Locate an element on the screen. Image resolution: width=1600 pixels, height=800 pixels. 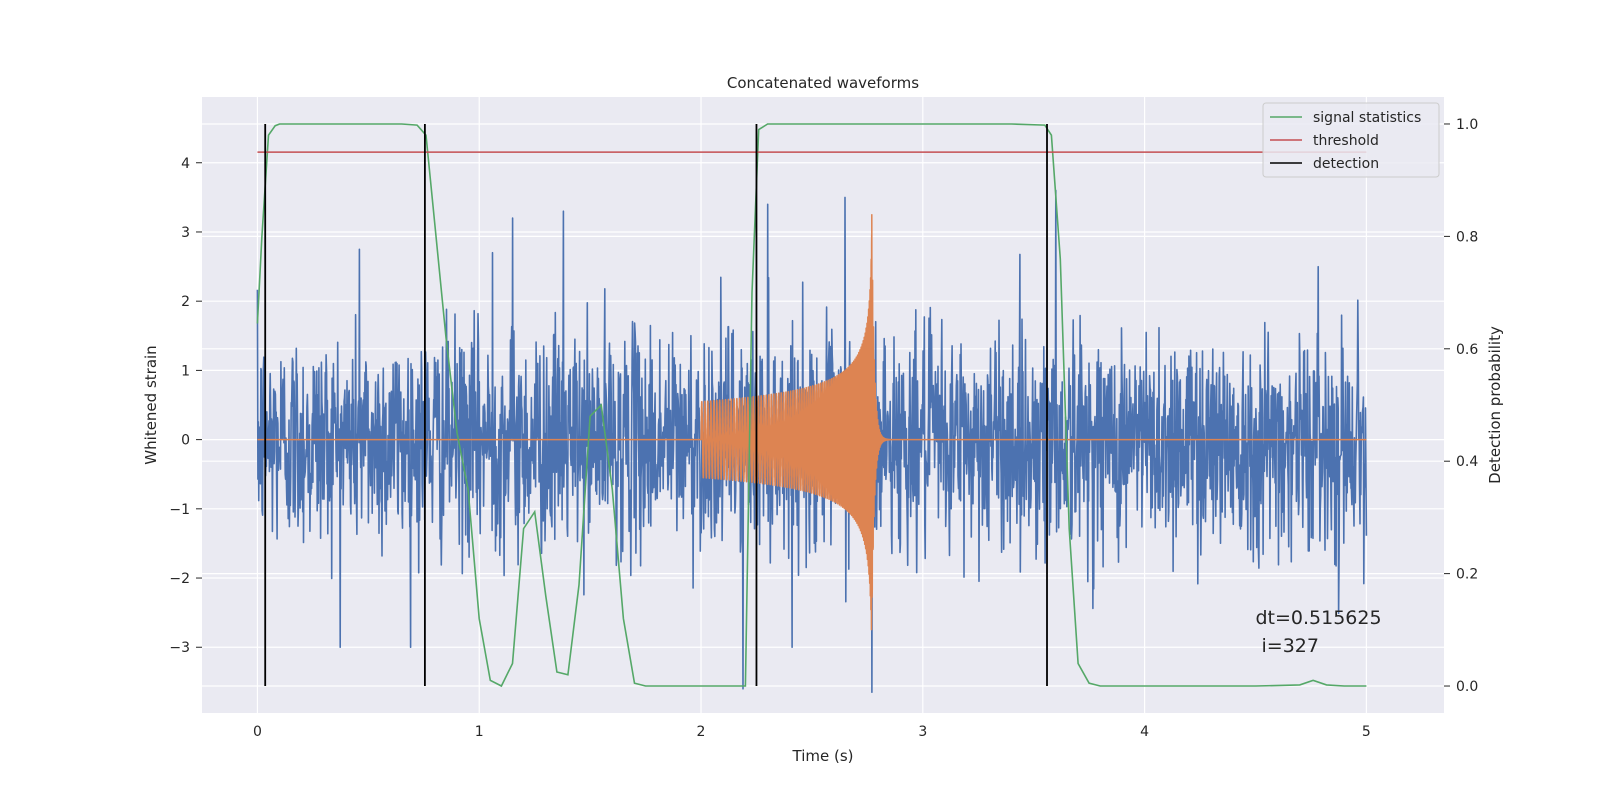
x-axis-label: Time (s) is located at coordinates (823, 756).